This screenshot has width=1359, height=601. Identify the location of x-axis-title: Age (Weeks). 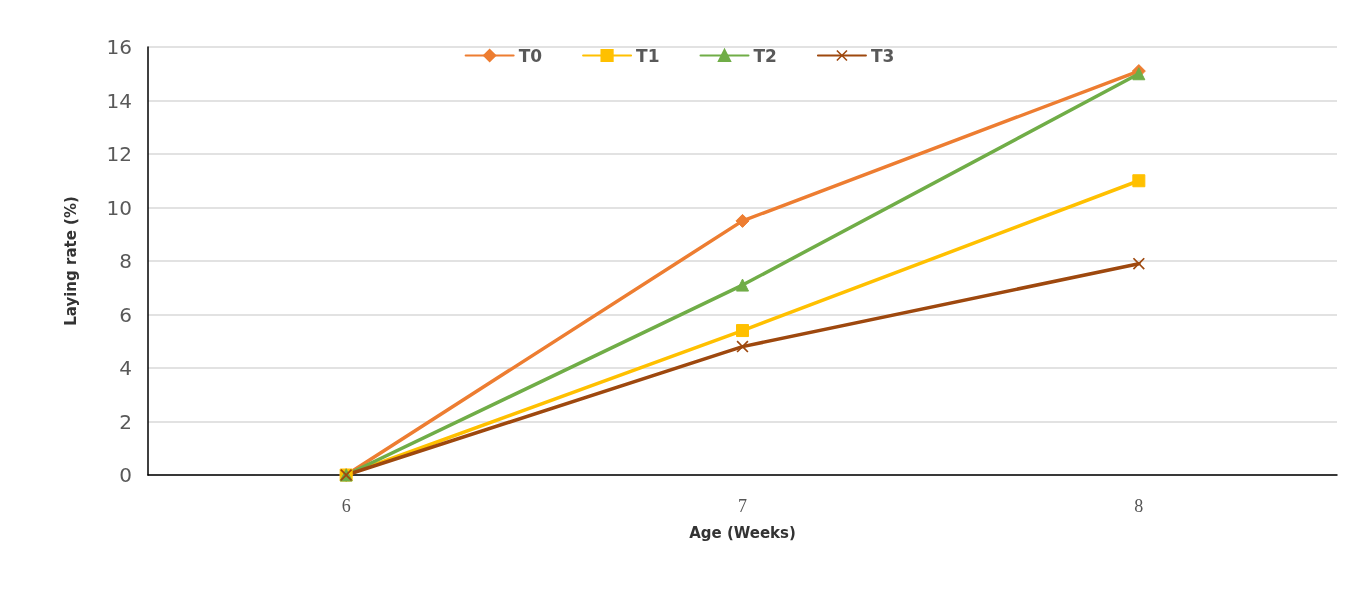
(742, 532).